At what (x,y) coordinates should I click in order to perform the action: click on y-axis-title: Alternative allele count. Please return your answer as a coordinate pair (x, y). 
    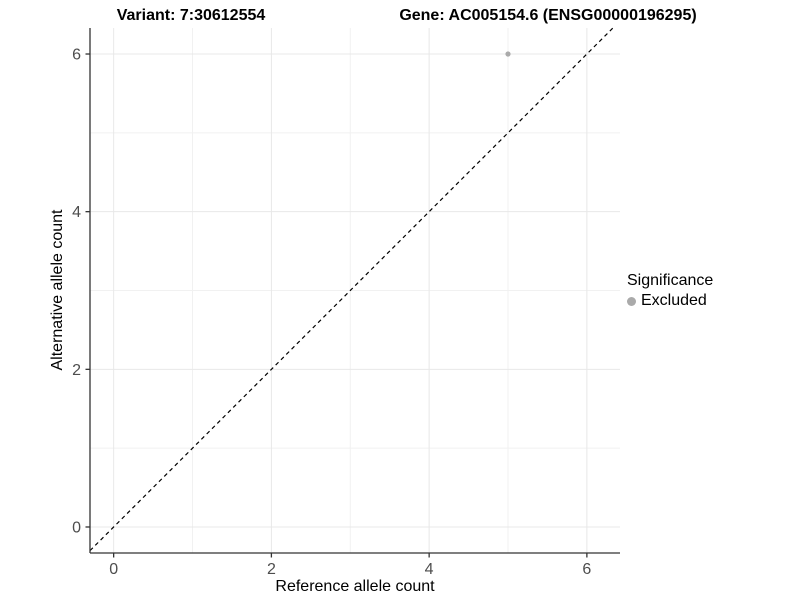
    Looking at the image, I should click on (57, 290).